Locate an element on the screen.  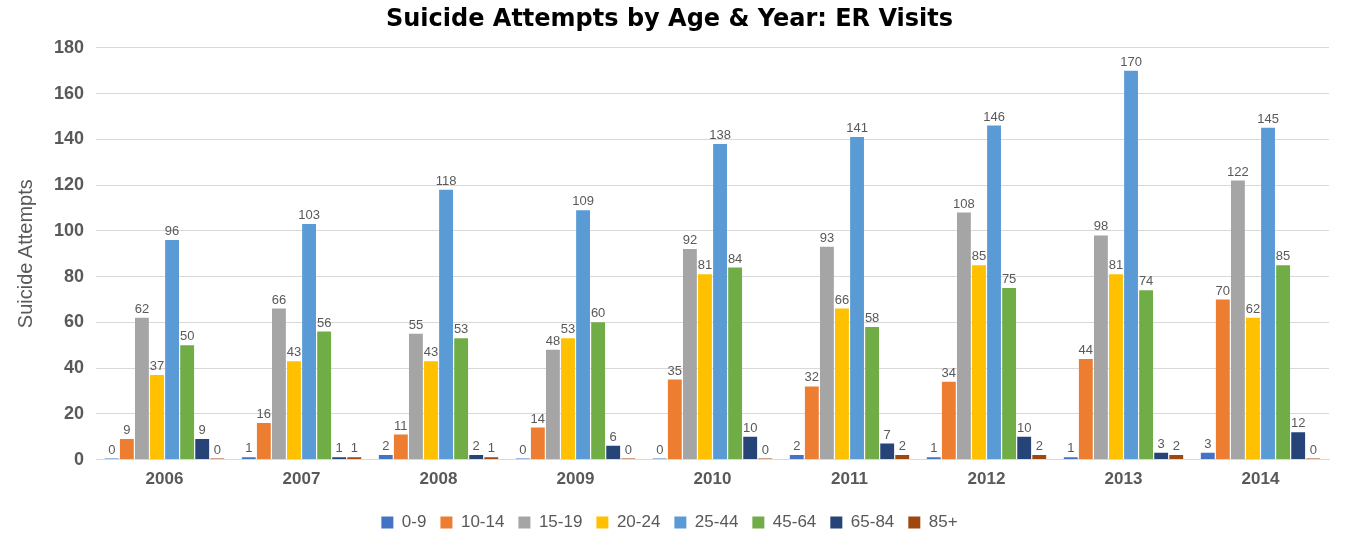
x-tick-label: 2011 is located at coordinates (849, 479).